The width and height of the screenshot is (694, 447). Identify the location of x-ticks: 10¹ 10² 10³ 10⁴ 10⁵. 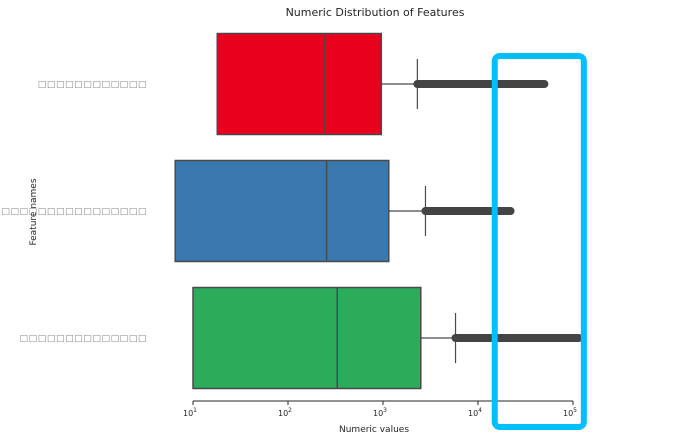
(380, 409).